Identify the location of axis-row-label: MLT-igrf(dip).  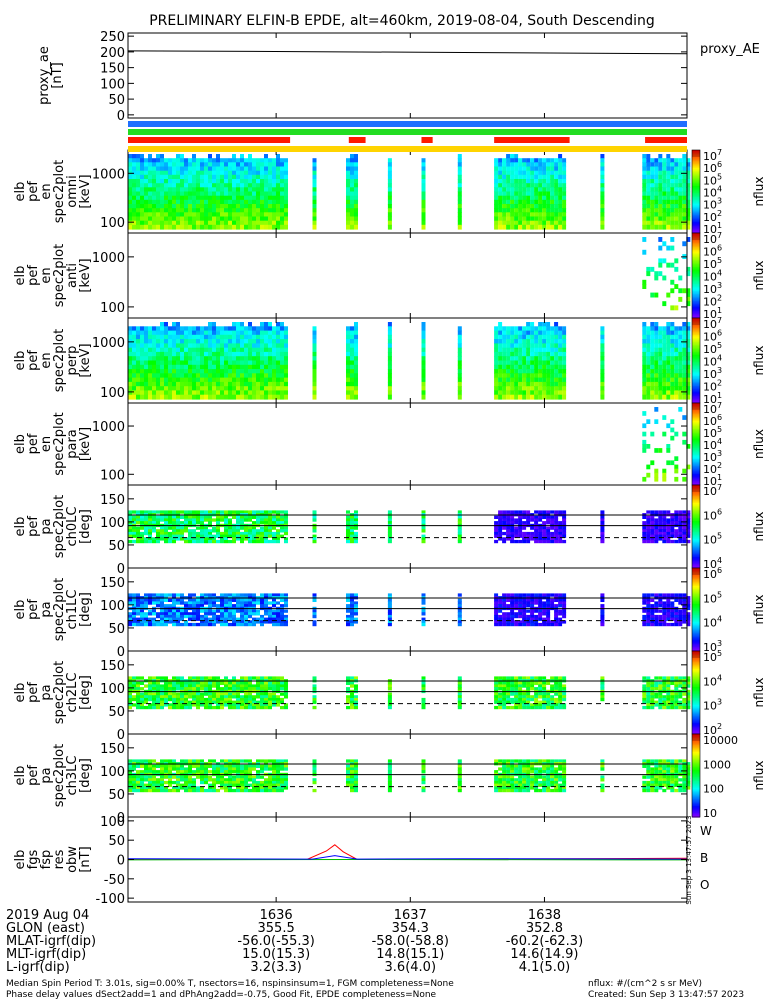
(46, 954).